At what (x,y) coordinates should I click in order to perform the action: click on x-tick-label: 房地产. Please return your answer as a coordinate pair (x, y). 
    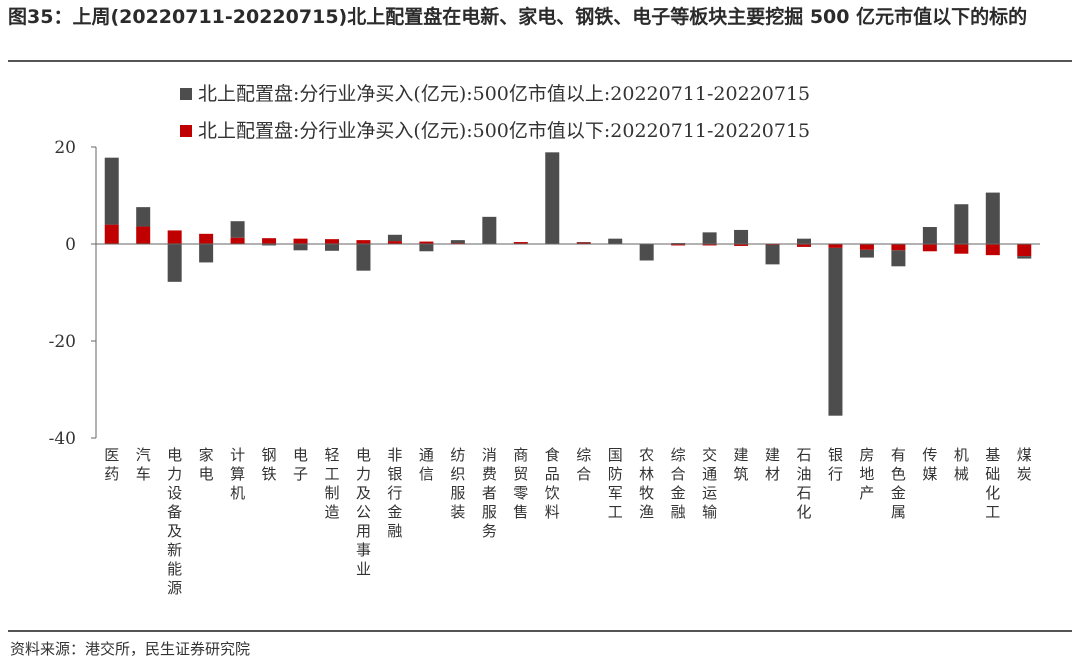
    Looking at the image, I should click on (866, 474).